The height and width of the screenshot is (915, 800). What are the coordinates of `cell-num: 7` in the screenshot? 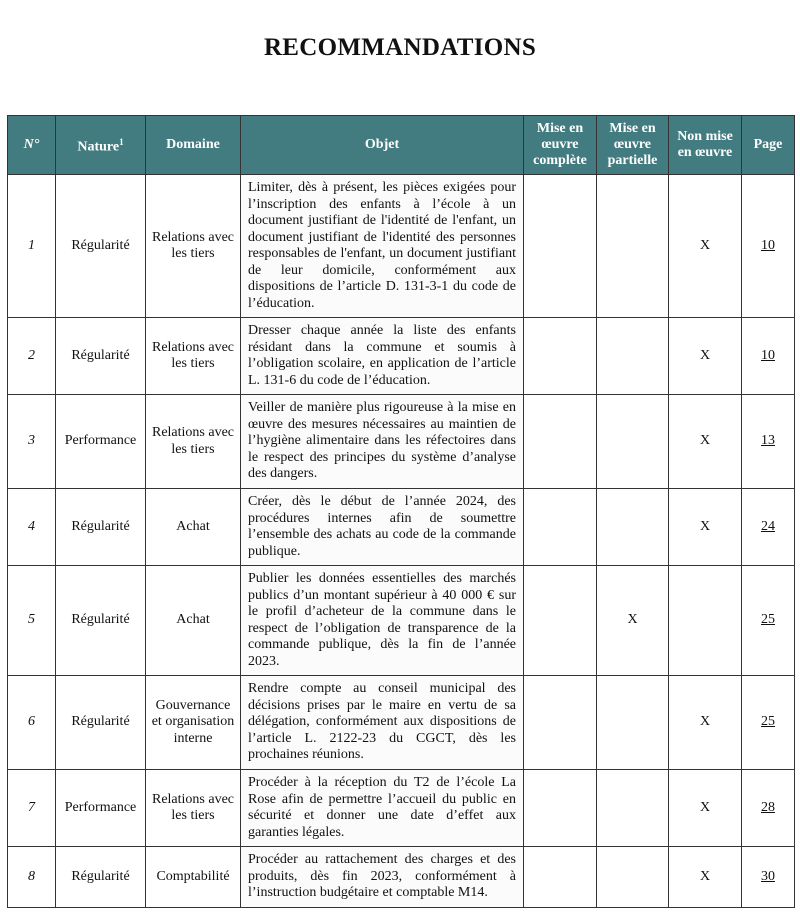 It's located at (31, 808).